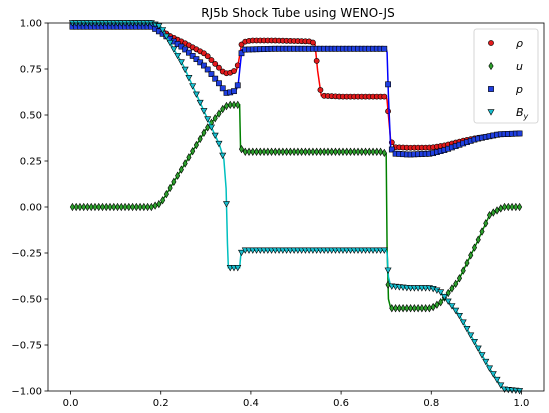  Describe the element at coordinates (26, 300) in the screenshot. I see `y-tick-label: −0.50` at that location.